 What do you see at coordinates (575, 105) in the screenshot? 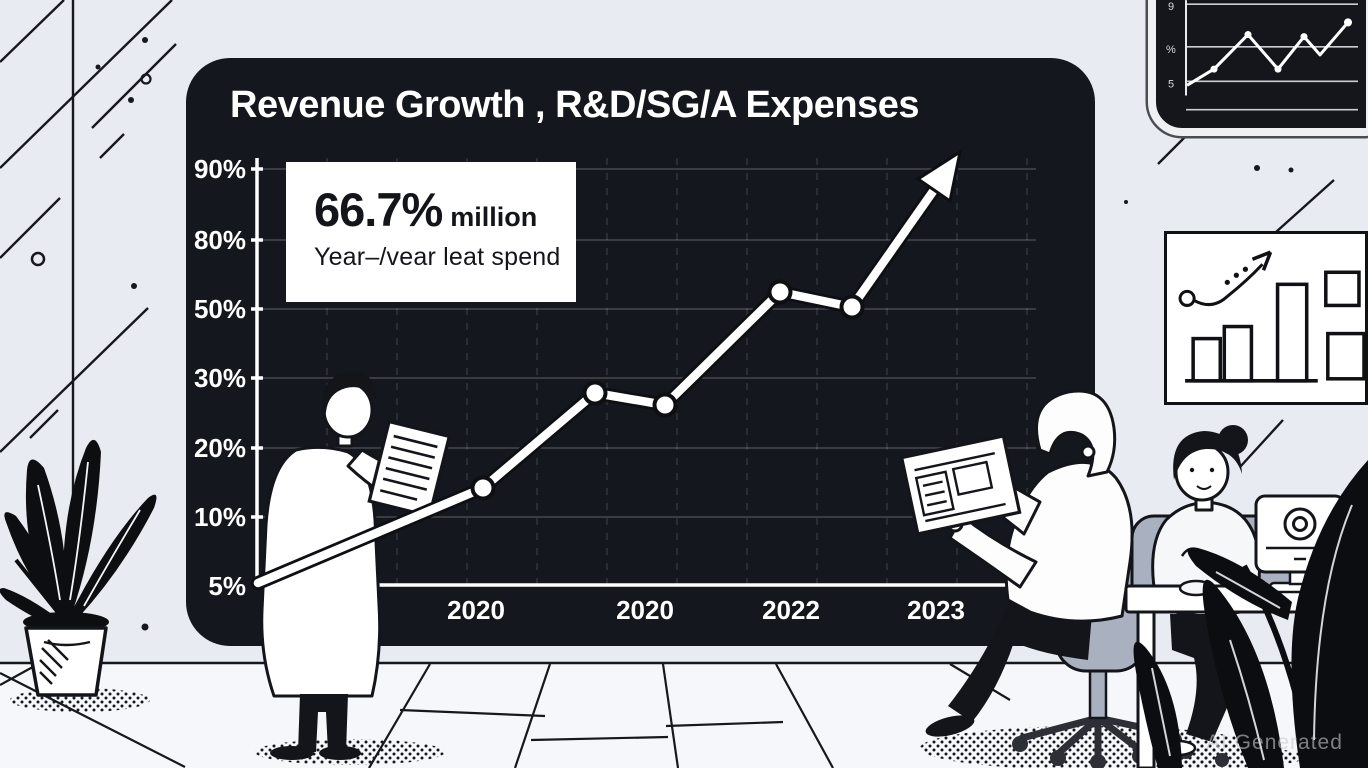
I see `chart-title: Revenue Growth , R&D/SG/A Expenses` at bounding box center [575, 105].